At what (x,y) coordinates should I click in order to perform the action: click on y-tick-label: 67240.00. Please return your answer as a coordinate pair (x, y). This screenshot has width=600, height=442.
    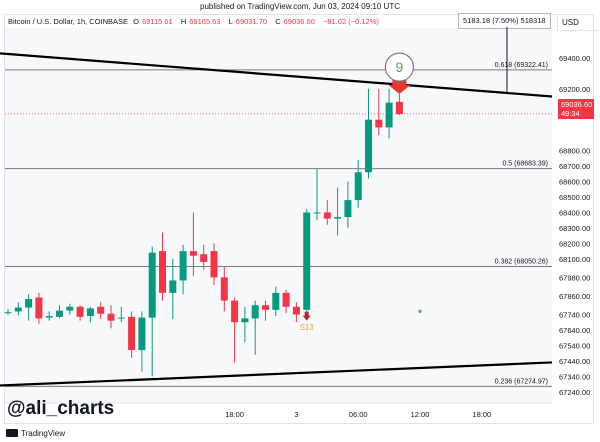
    Looking at the image, I should click on (574, 392).